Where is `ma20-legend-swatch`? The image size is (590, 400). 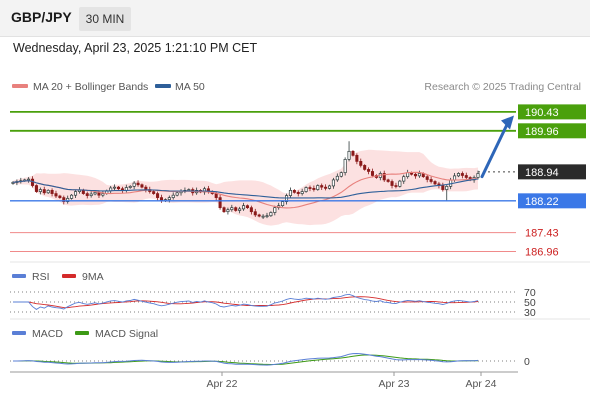
ma20-legend-swatch is located at coordinates (20, 86).